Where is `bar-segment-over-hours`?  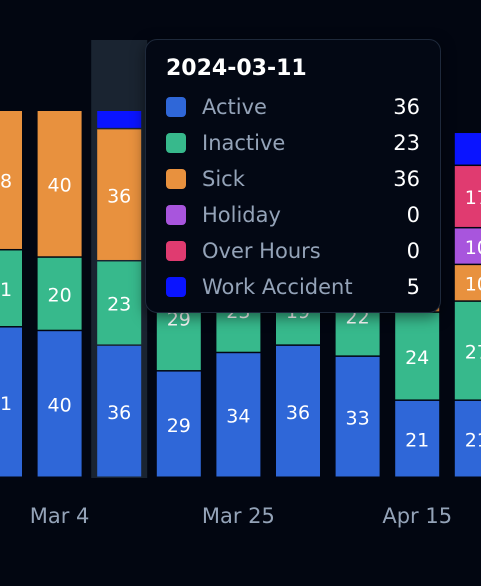 bar-segment-over-hours is located at coordinates (467, 196).